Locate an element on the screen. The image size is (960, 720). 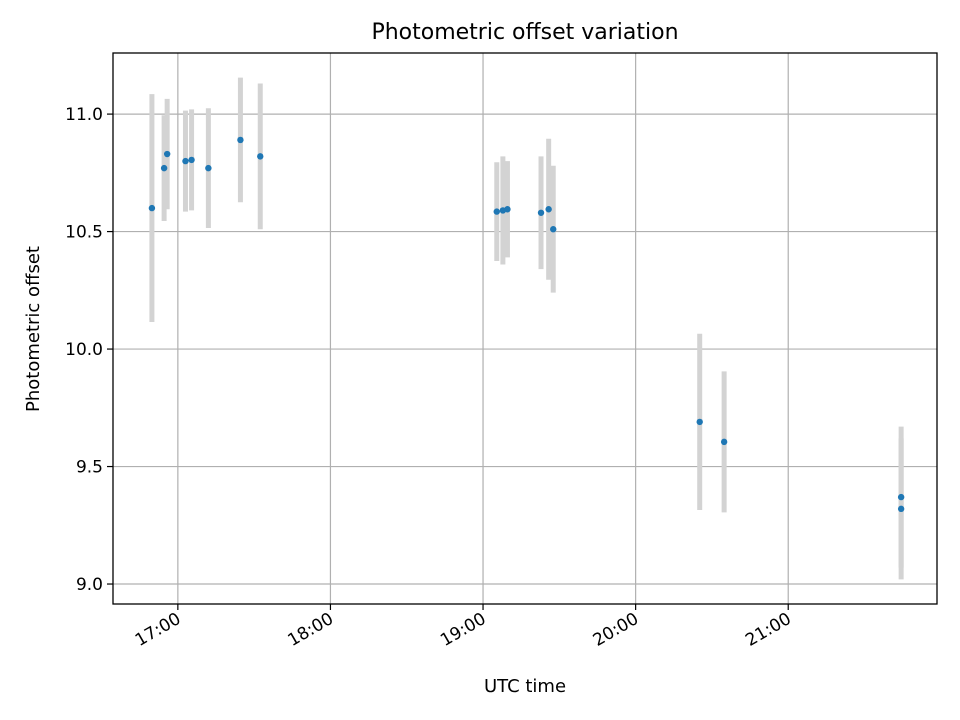
y-tick-label: 10.5 is located at coordinates (84, 233).